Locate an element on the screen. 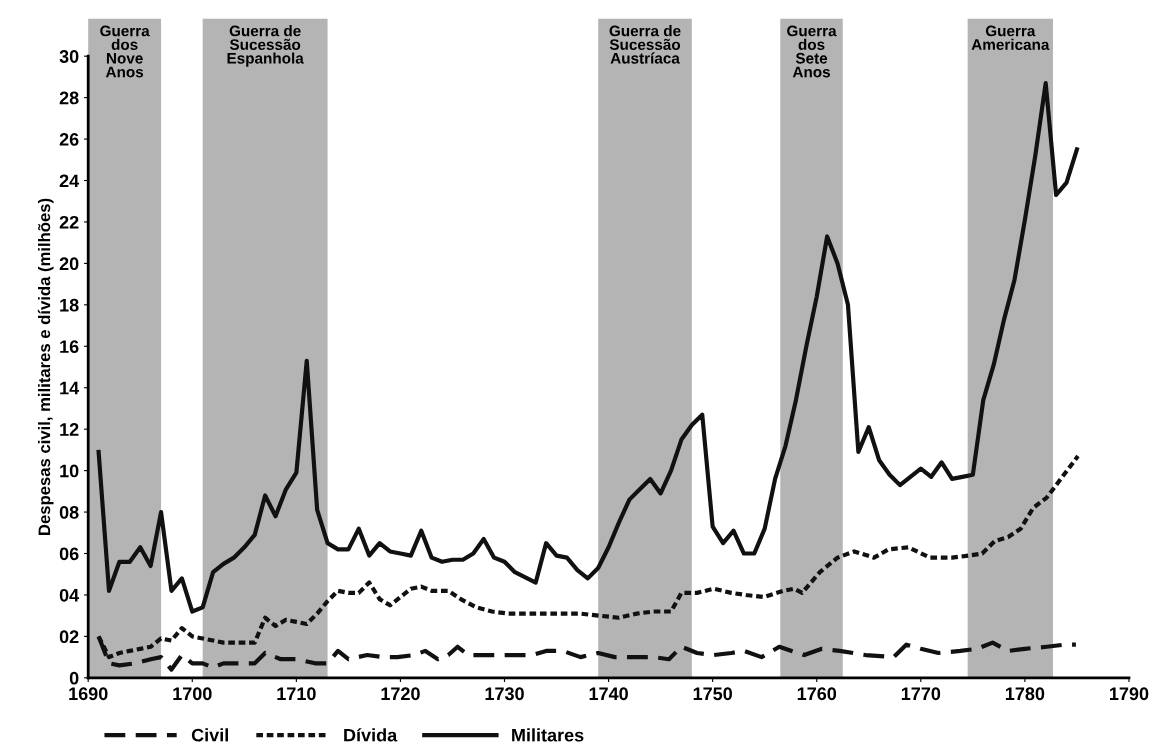  x-tick-label: 1720 is located at coordinates (400, 694).